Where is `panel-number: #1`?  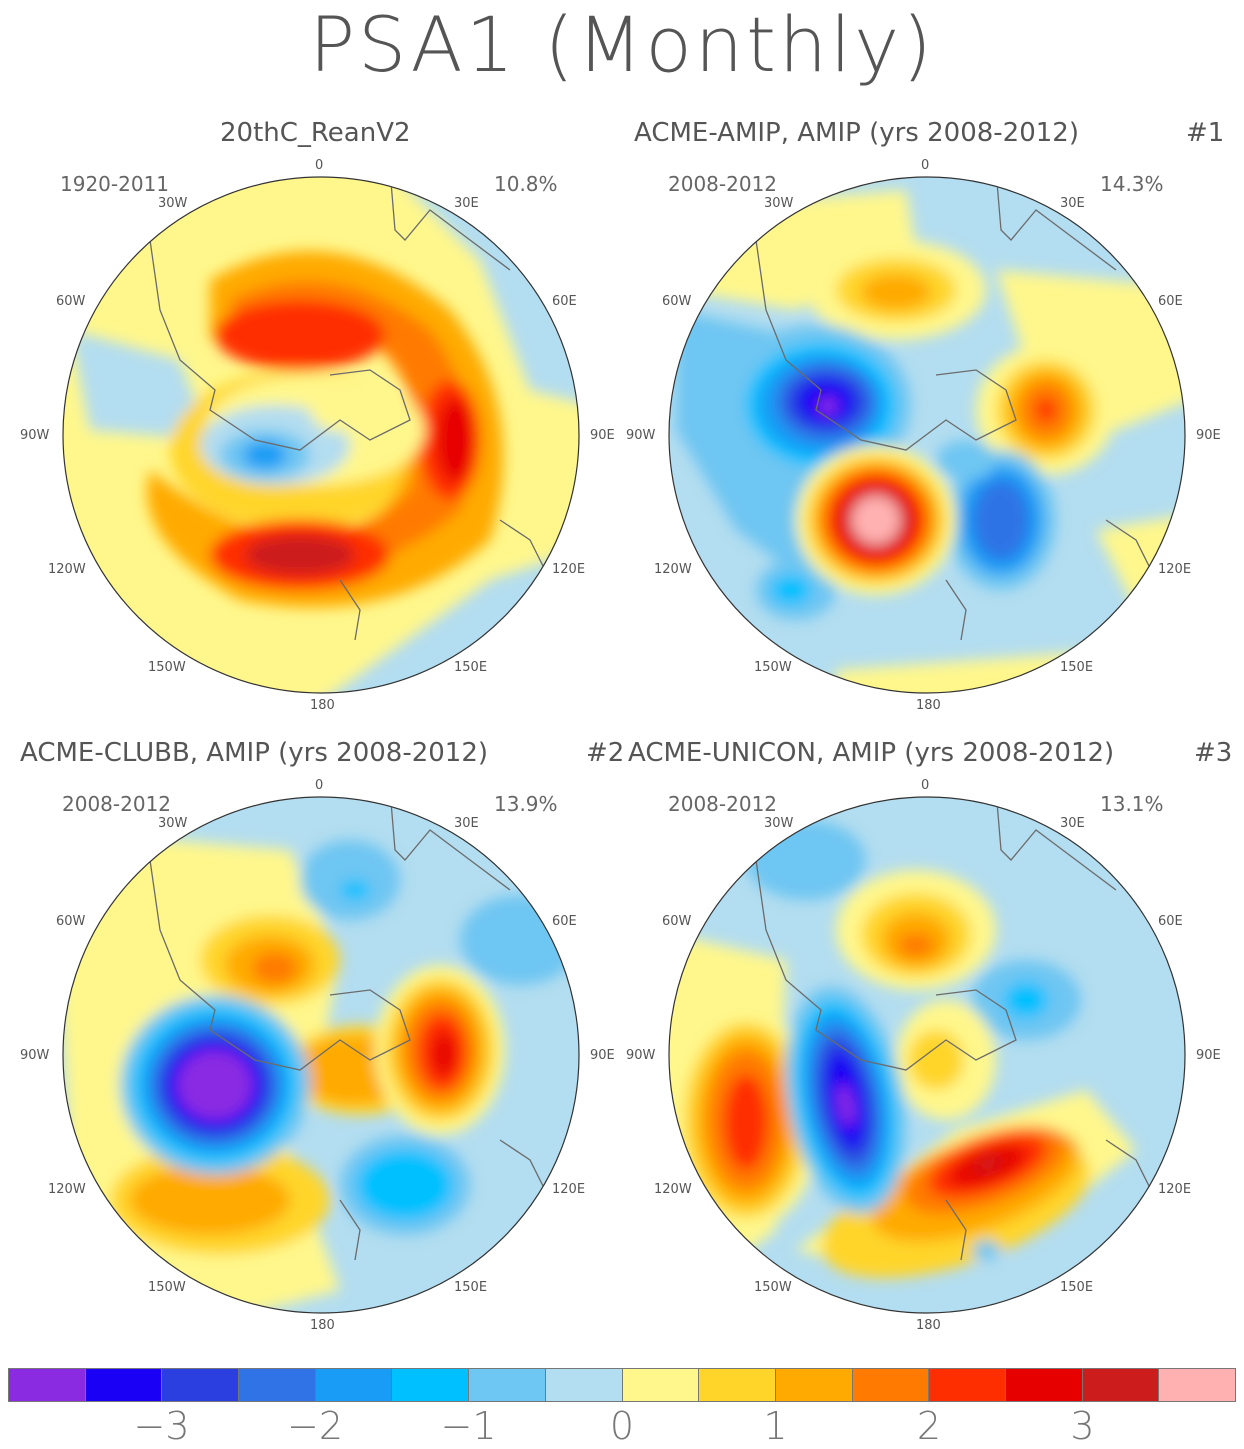
panel-number: #1 is located at coordinates (1205, 133).